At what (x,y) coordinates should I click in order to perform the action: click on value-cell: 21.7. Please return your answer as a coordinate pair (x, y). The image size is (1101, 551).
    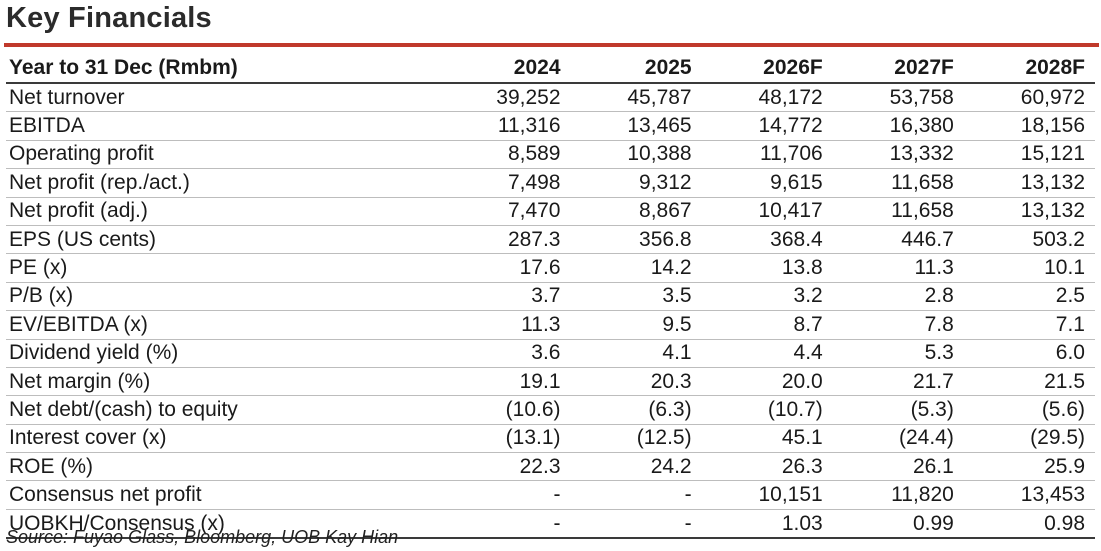
    Looking at the image, I should click on (898, 382).